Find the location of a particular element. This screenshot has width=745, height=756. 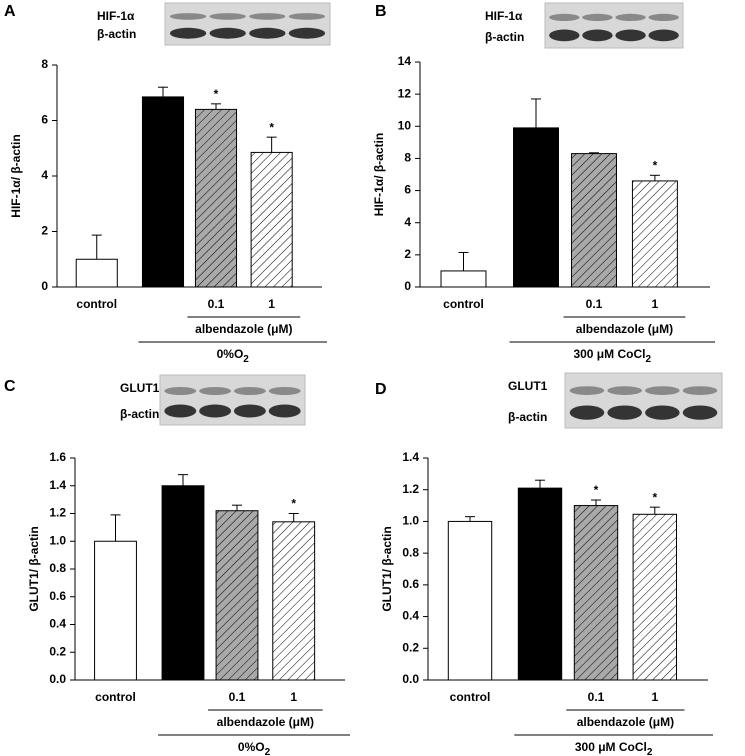

y-tick-label: 10 is located at coordinates (405, 125).